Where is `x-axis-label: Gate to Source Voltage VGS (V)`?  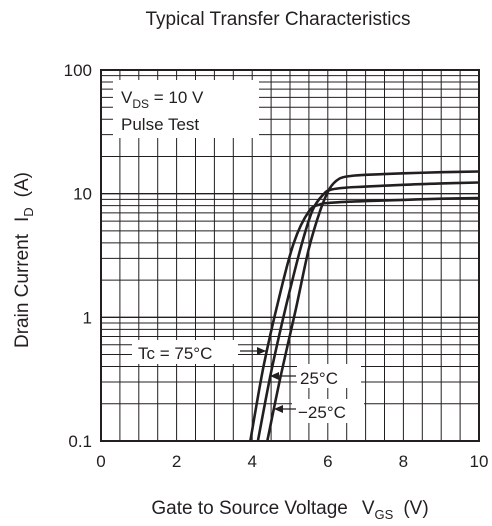 x-axis-label: Gate to Source Voltage VGS (V) is located at coordinates (289, 510).